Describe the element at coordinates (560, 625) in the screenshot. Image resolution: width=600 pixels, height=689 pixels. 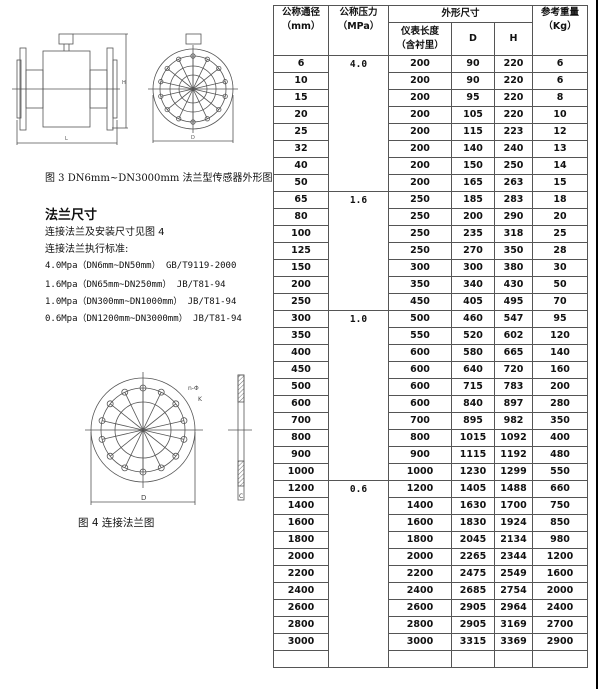
I see `cell-weight: 2700` at that location.